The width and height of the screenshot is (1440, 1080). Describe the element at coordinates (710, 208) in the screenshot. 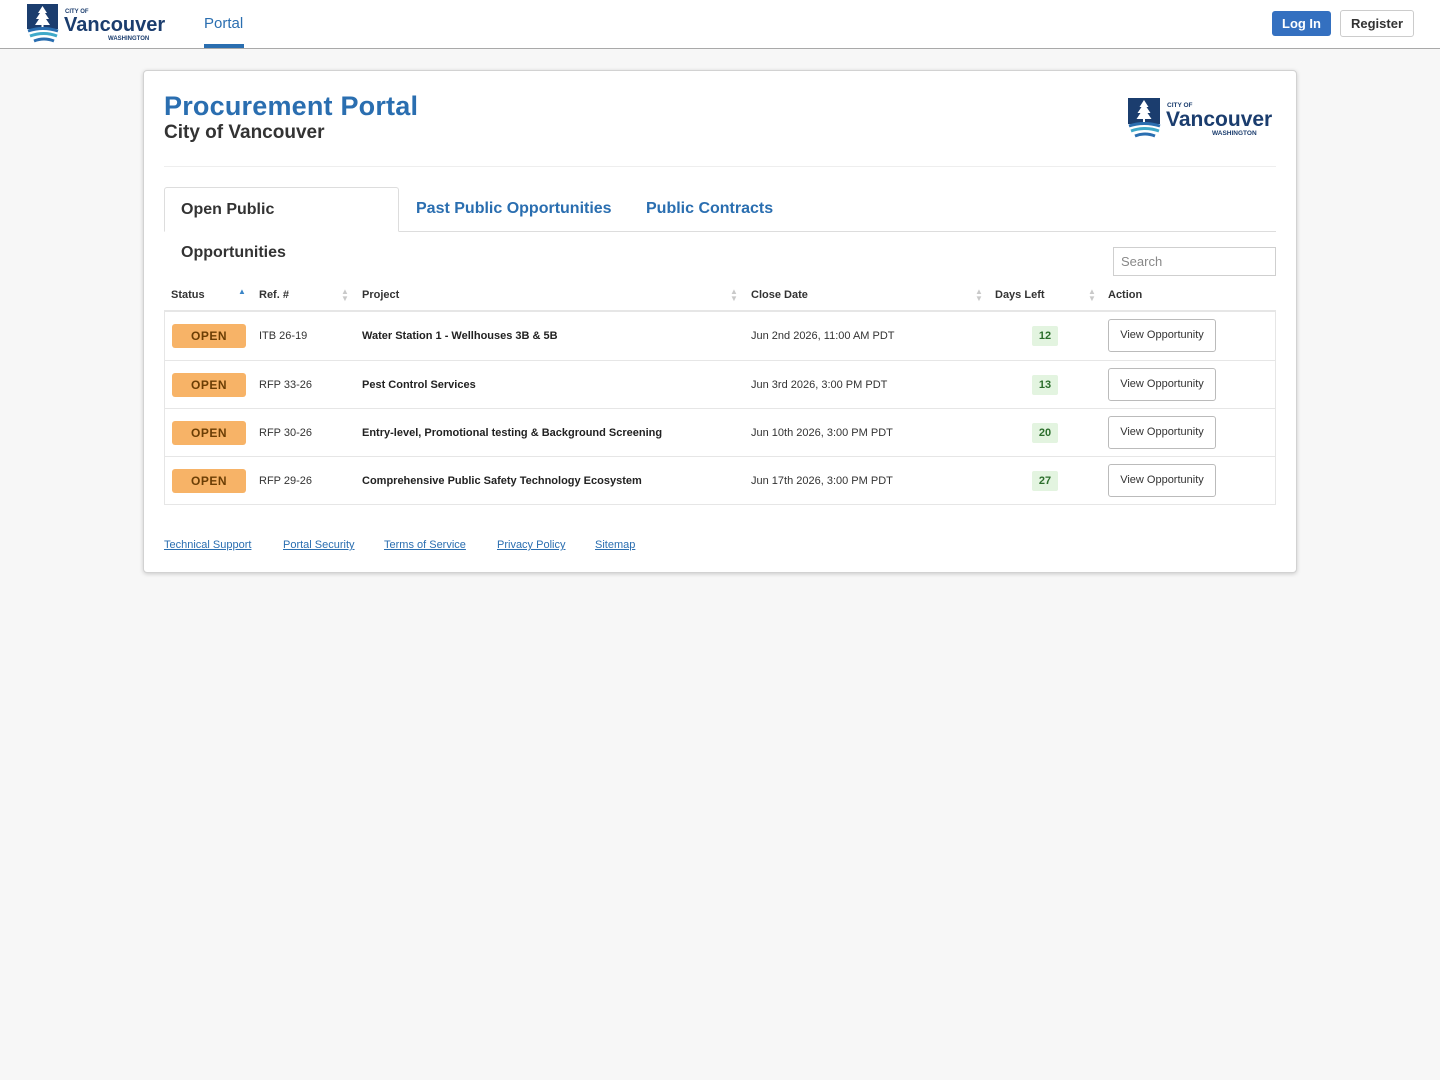

I see `tab-public-contracts: Public Contracts` at that location.